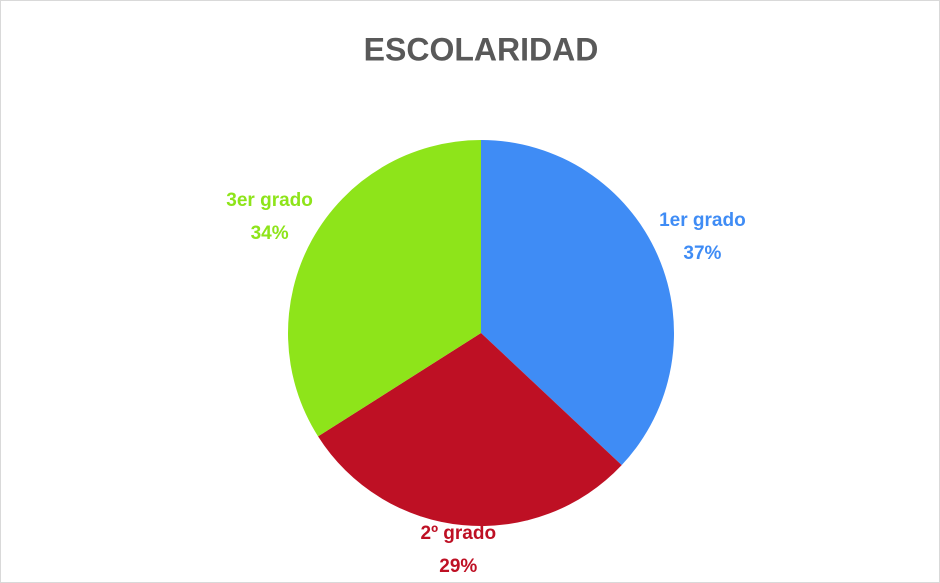  Describe the element at coordinates (481, 49) in the screenshot. I see `chart-title: ESCOLARIDAD` at that location.